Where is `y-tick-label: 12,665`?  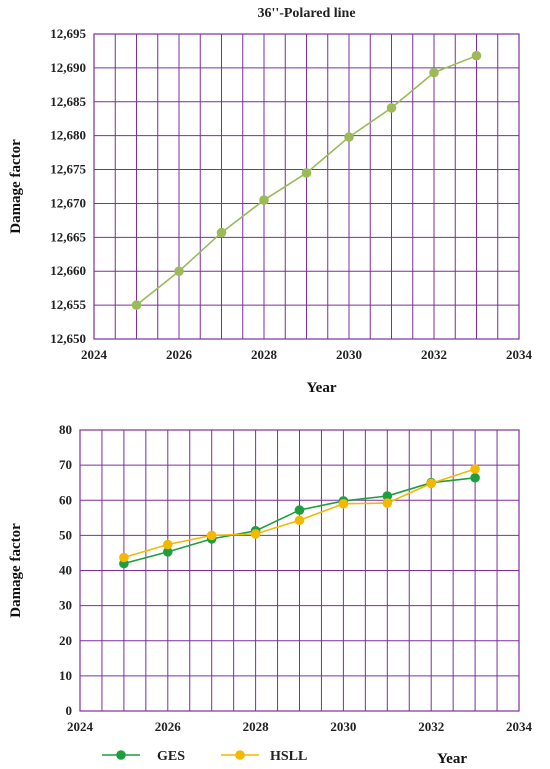
y-tick-label: 12,665 is located at coordinates (68, 236).